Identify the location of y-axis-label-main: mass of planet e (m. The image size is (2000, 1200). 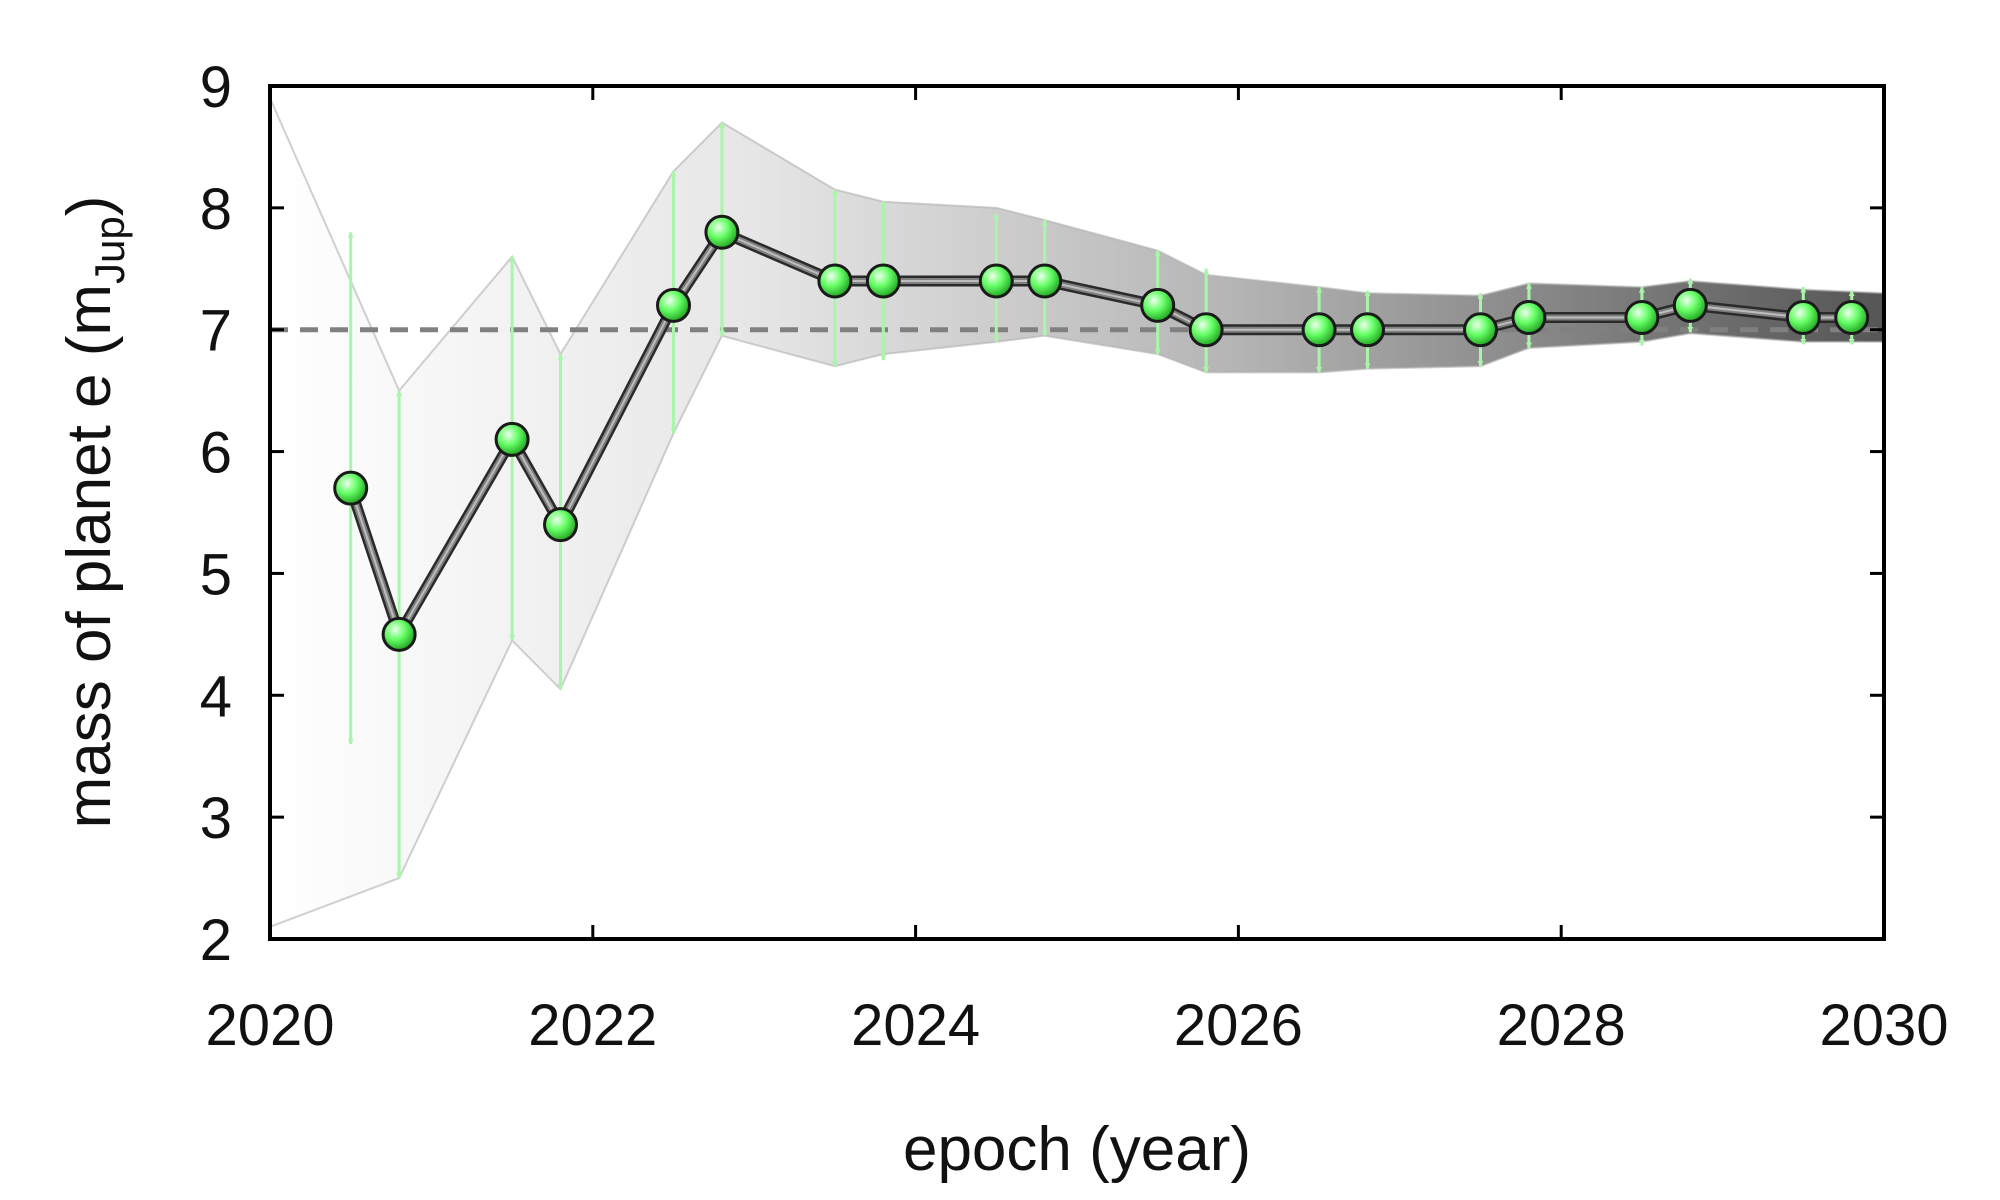
(89, 556).